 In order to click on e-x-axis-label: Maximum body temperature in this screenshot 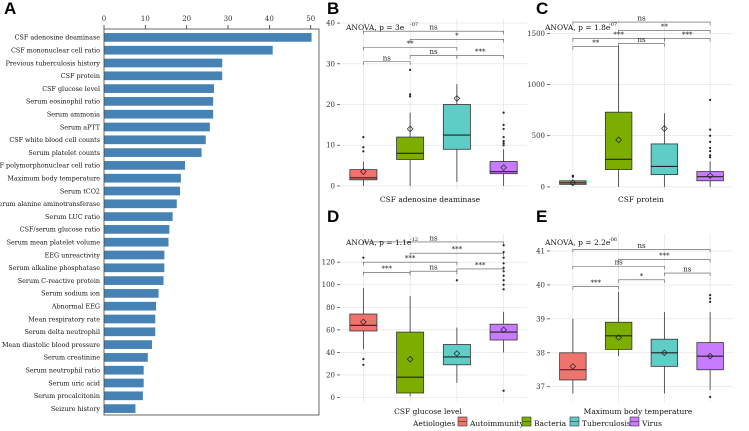, I will do `click(638, 411)`.